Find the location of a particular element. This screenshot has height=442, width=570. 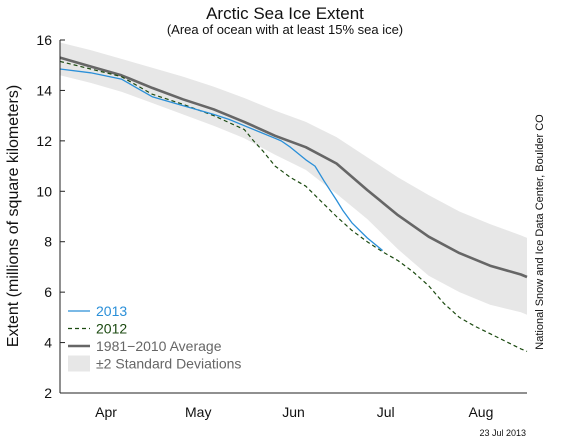

legend-label-1: 2012 is located at coordinates (111, 329).